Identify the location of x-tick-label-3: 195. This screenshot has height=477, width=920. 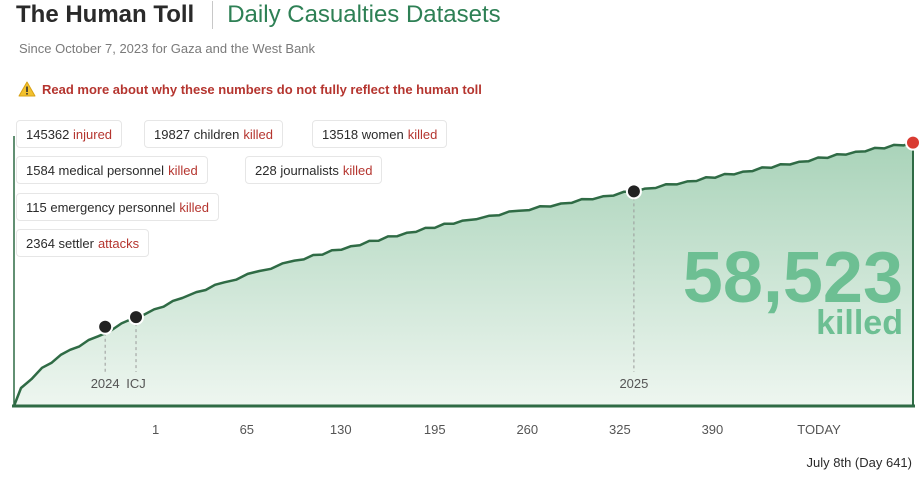
(435, 429).